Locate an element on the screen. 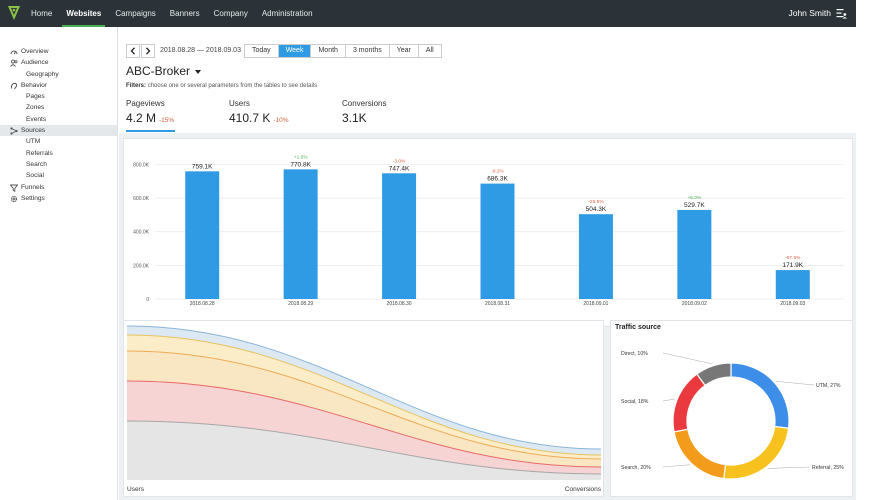 This screenshot has height=500, width=890. sidebar-item-events: Events is located at coordinates (58, 119).